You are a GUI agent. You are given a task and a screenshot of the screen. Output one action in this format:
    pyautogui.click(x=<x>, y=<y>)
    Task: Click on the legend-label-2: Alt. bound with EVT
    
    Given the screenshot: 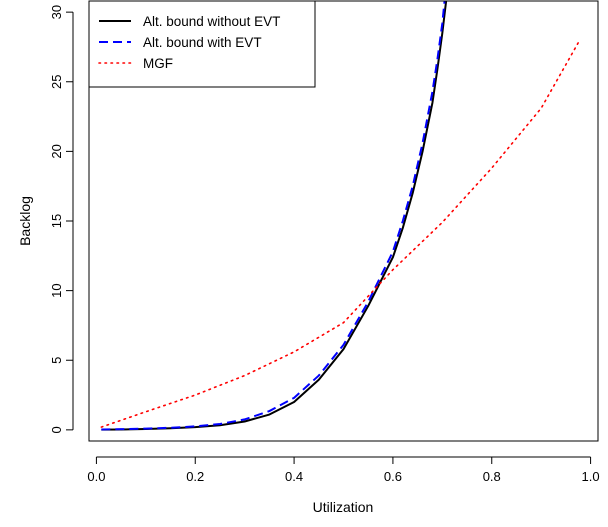 What is the action you would take?
    pyautogui.click(x=202, y=42)
    